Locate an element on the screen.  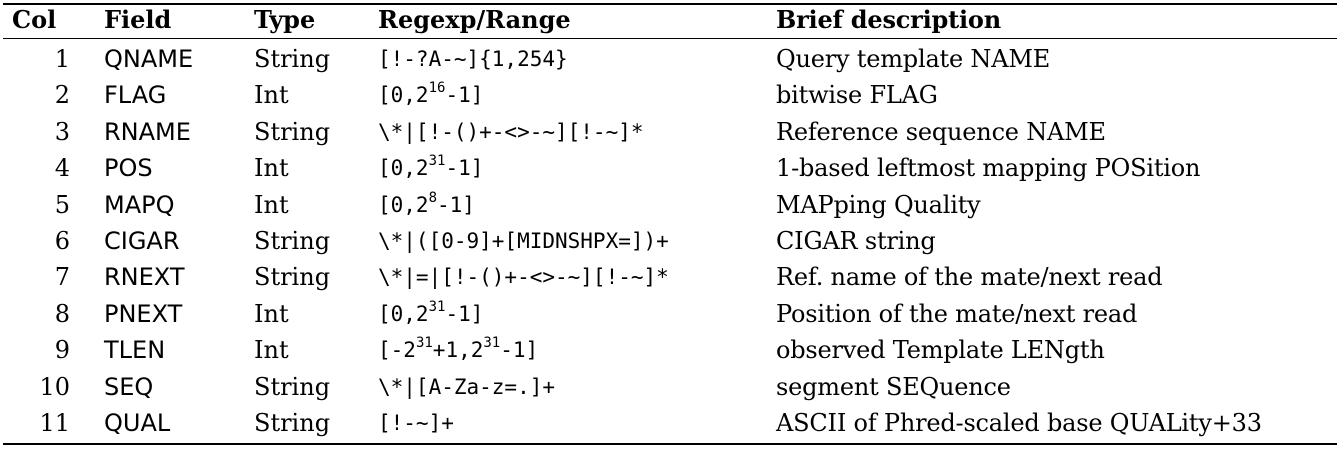
table-row: 5 MAPQ Int [0,28-1] MAPping Quality is located at coordinates (670, 205).